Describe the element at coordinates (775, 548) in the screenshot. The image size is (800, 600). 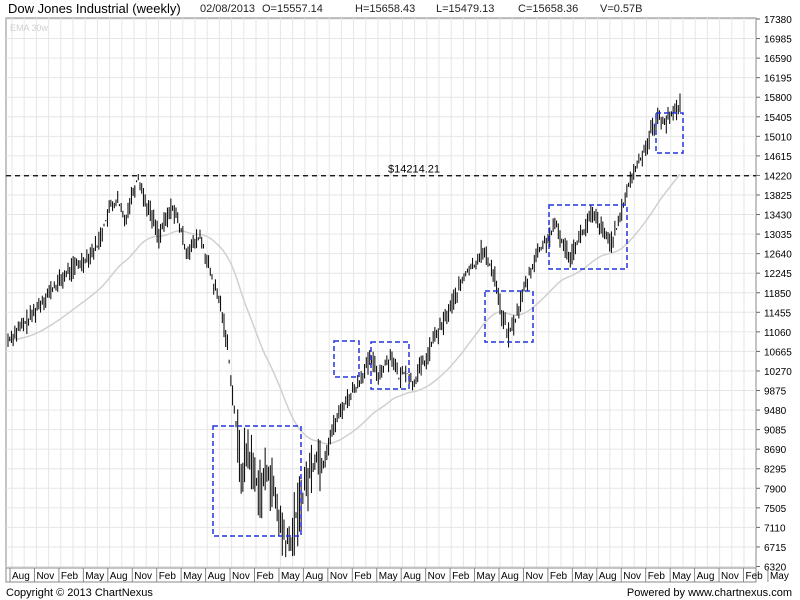
I see `y-tick-label: 6715` at that location.